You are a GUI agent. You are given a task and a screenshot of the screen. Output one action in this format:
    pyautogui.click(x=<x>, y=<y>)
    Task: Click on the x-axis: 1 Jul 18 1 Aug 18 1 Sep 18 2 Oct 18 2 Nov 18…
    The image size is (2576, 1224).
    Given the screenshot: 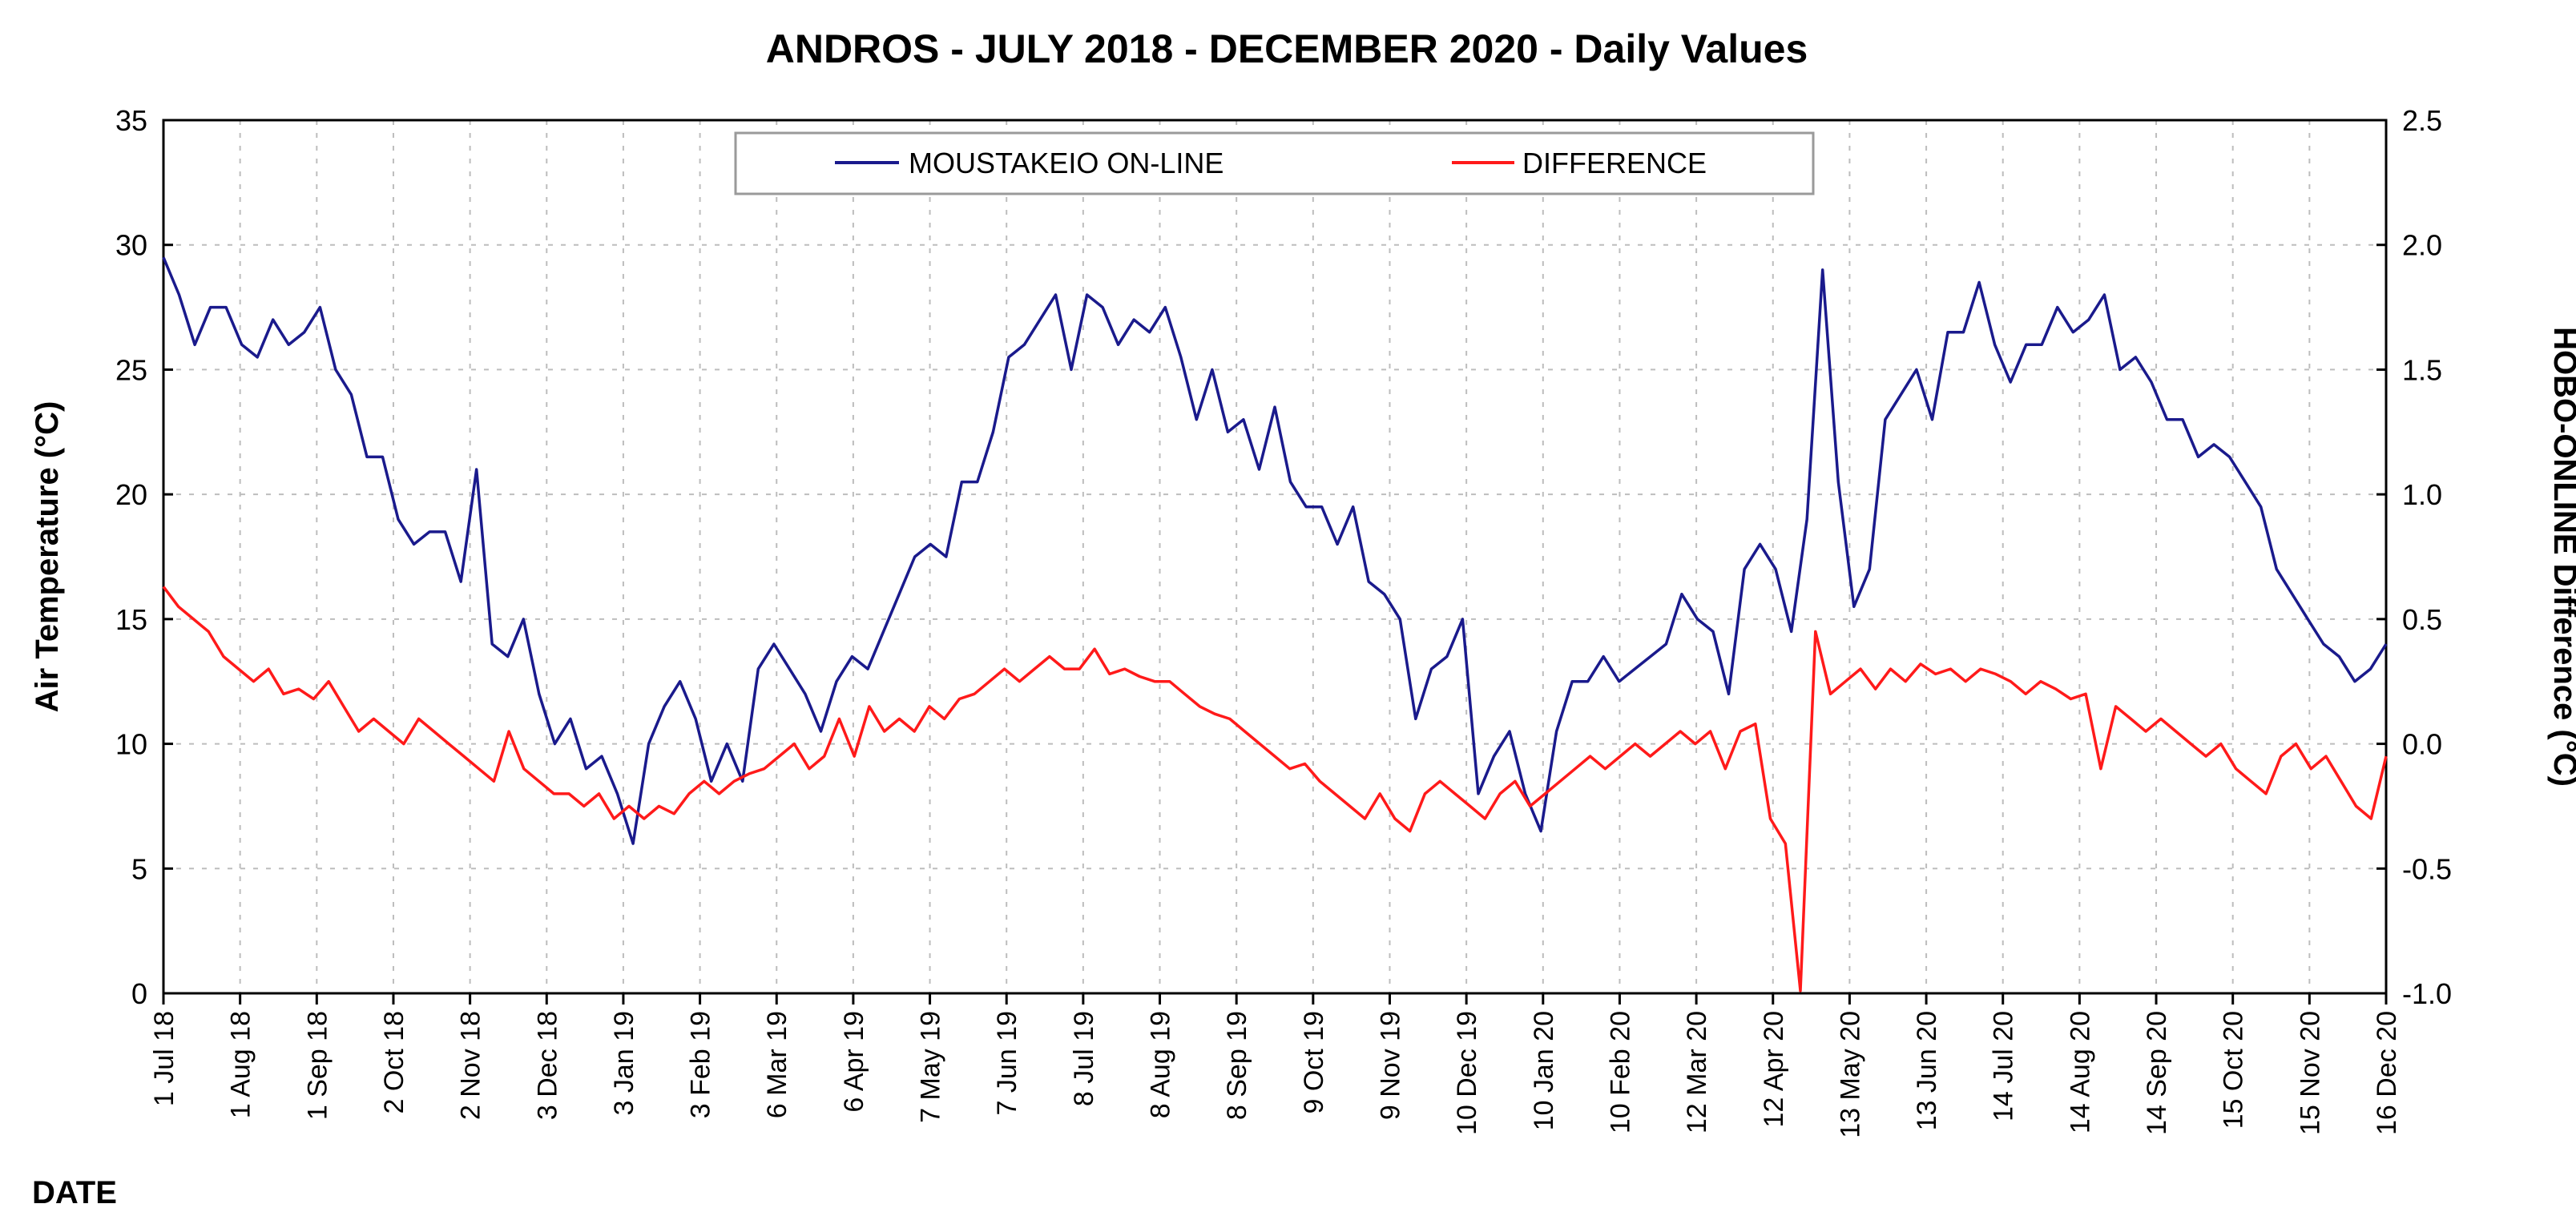 What is the action you would take?
    pyautogui.click(x=1275, y=1065)
    